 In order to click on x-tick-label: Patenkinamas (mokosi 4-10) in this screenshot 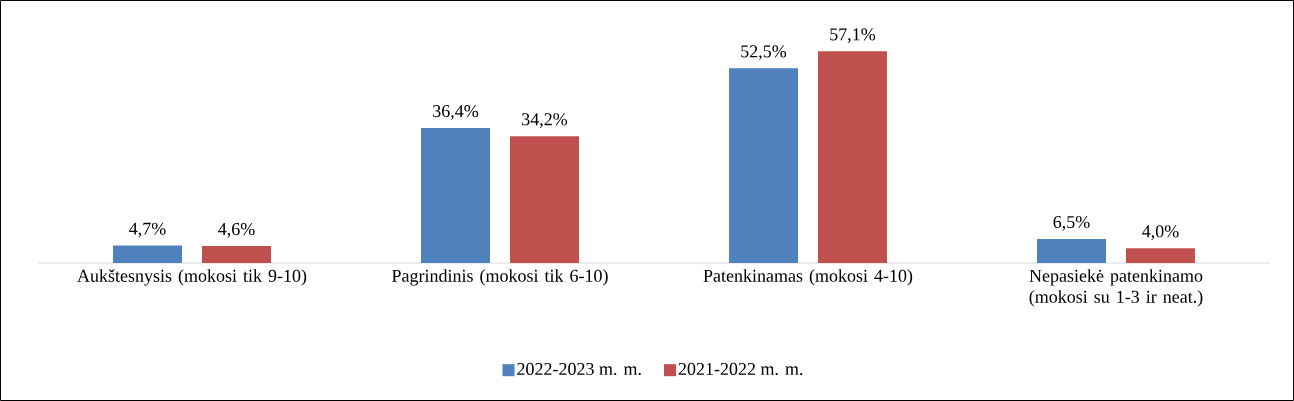, I will do `click(808, 277)`.